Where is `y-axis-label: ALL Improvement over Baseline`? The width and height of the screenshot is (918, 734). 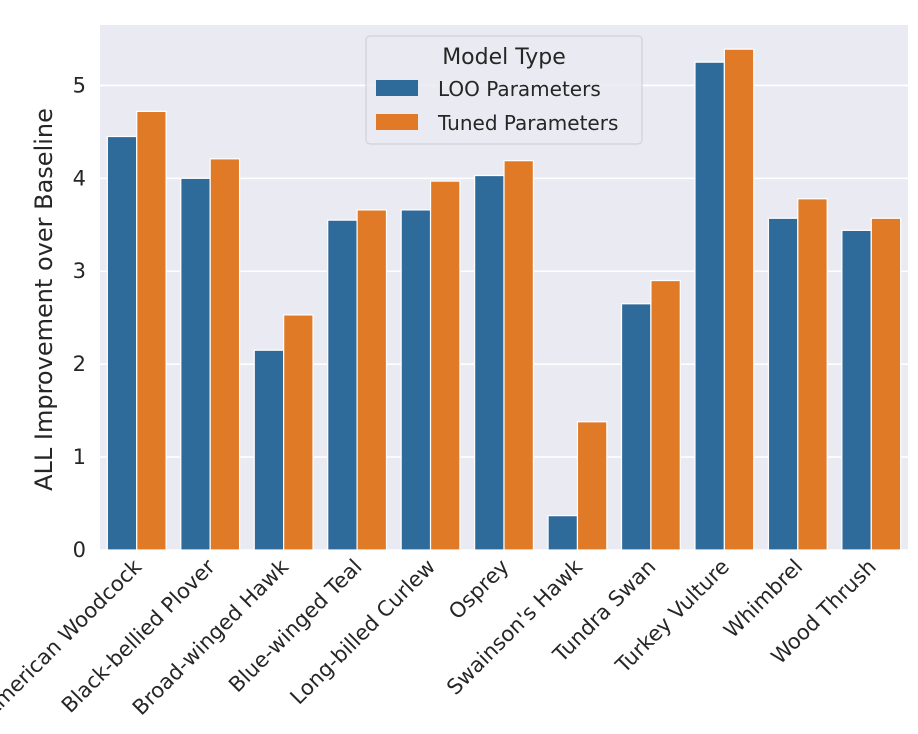 y-axis-label: ALL Improvement over Baseline is located at coordinates (44, 299).